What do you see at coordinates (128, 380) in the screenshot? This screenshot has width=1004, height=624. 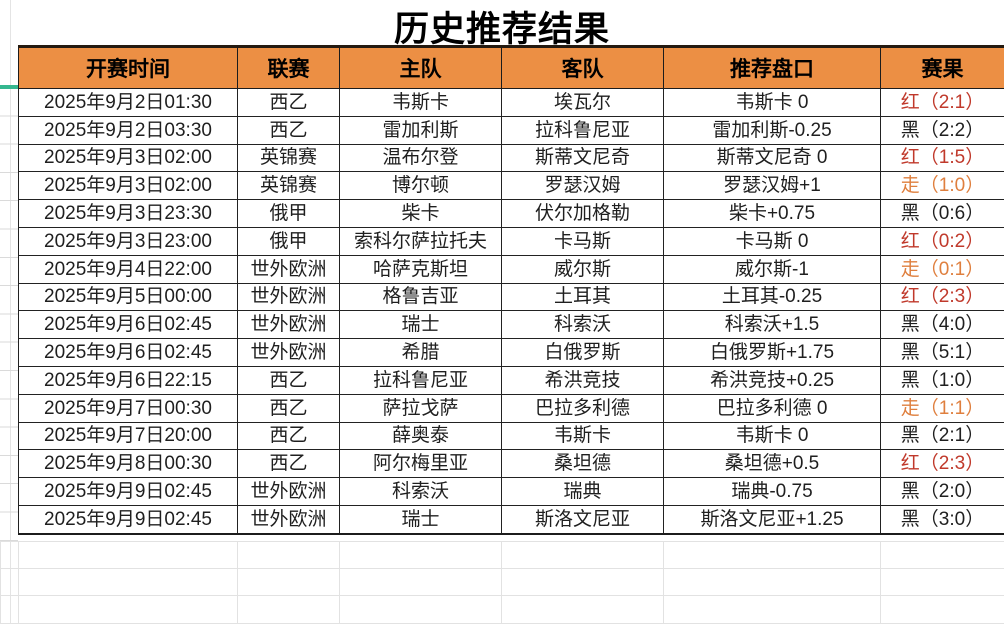 I see `cell-time: 2025年9月6日22:15` at bounding box center [128, 380].